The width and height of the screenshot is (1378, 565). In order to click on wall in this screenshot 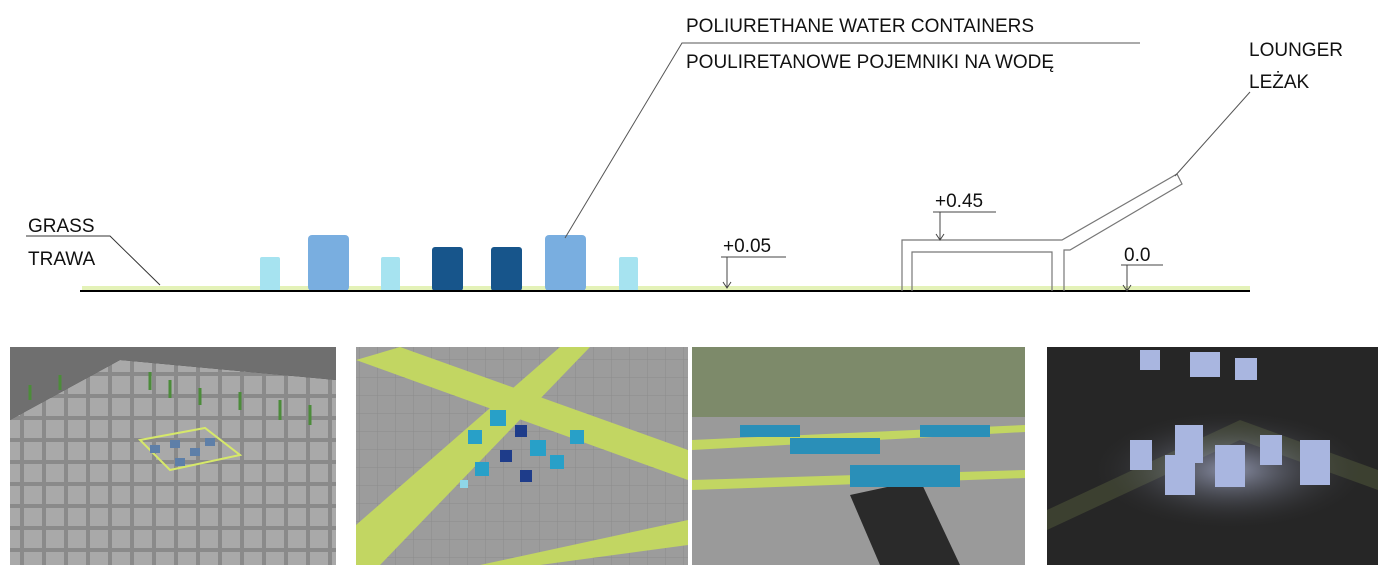, I will do `click(173, 383)`.